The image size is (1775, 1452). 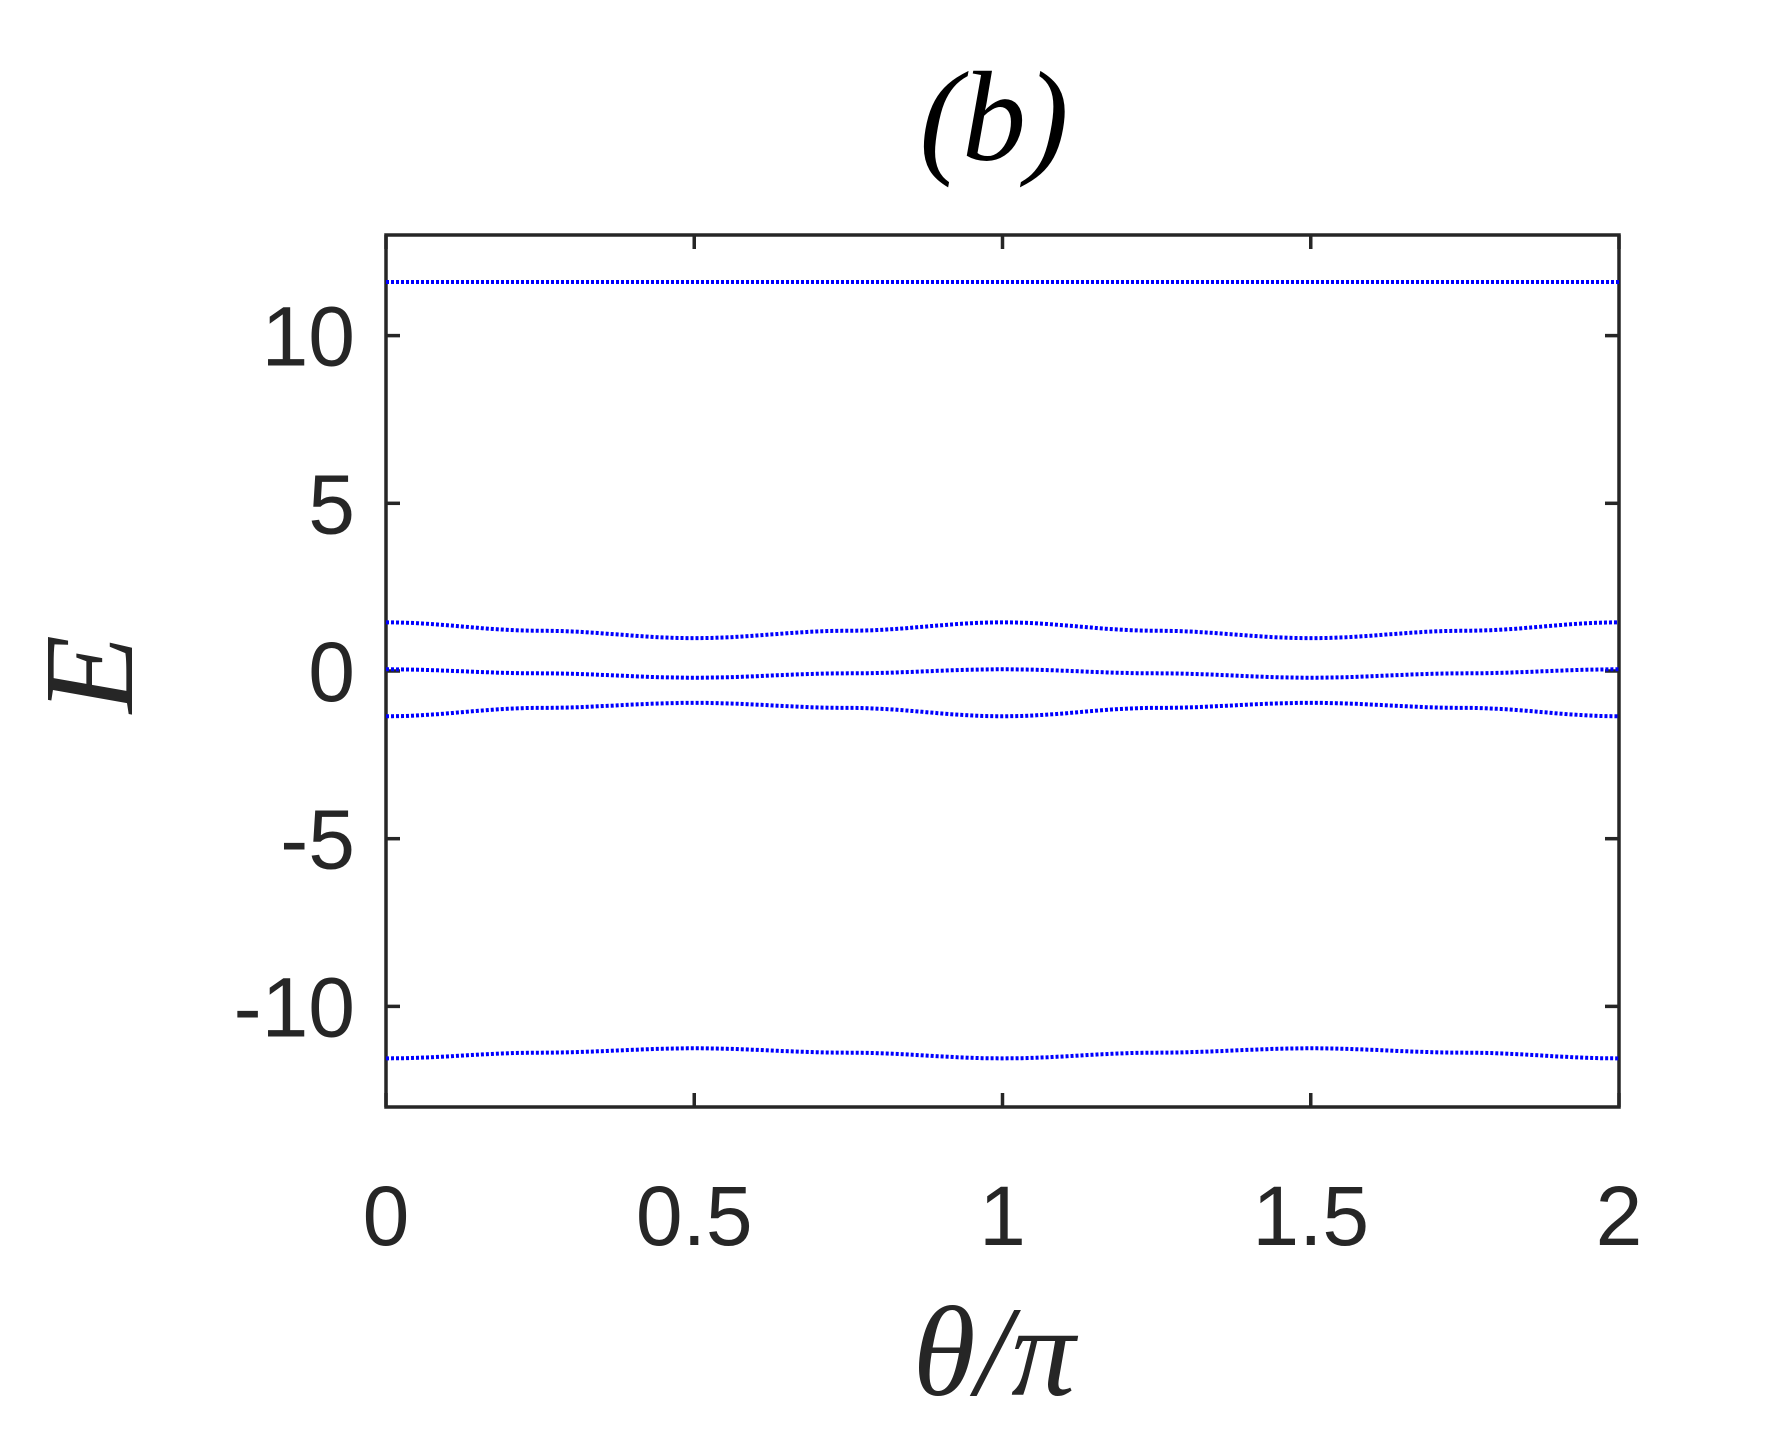 What do you see at coordinates (317, 840) in the screenshot?
I see `y-tick-label: -5` at bounding box center [317, 840].